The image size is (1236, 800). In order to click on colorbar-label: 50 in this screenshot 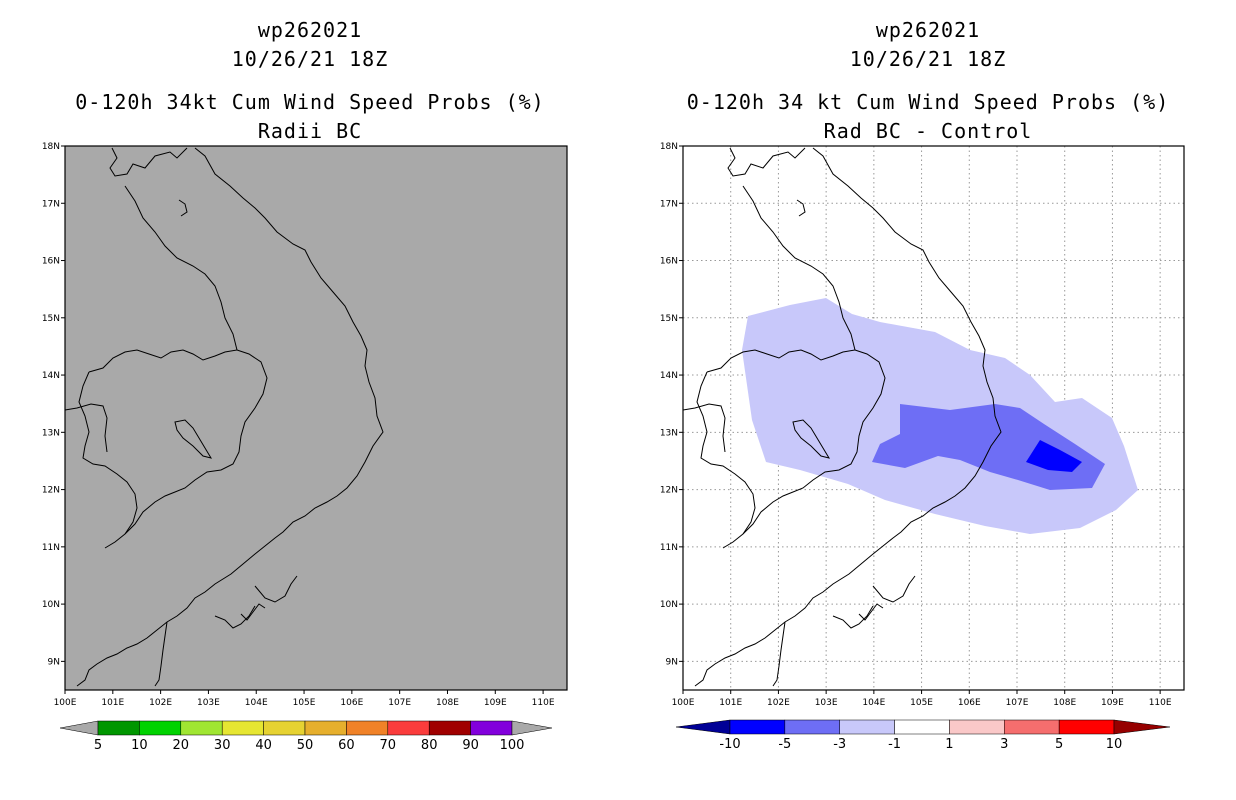, I will do `click(305, 745)`.